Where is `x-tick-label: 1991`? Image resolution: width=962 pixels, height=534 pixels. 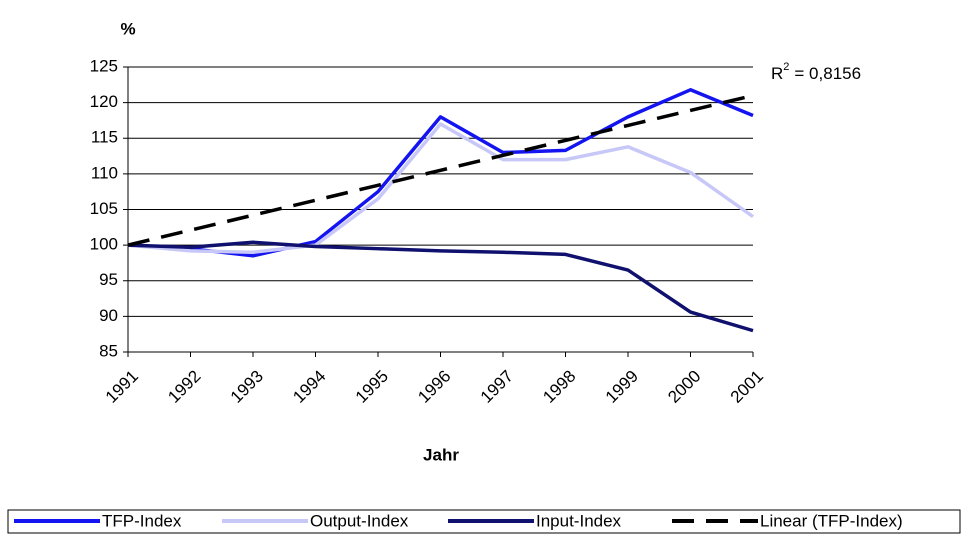 x-tick-label: 1991 is located at coordinates (122, 387).